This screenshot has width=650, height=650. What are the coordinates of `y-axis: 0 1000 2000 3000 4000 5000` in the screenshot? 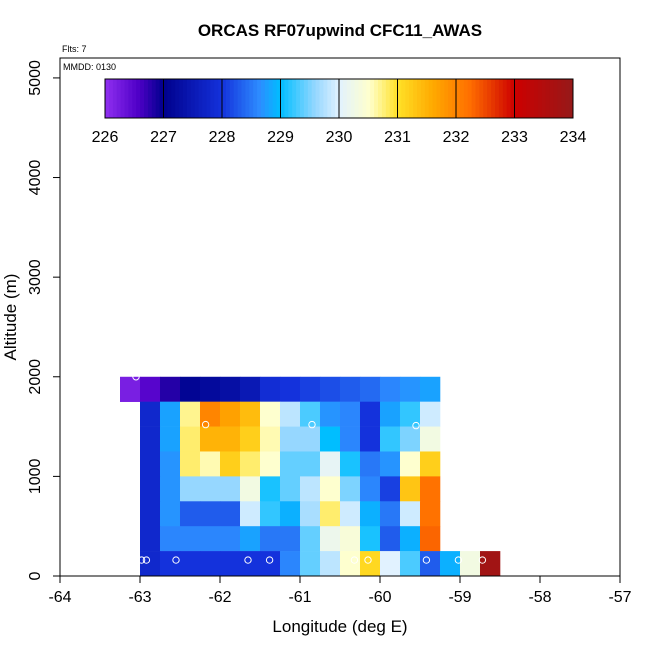 It's located at (43, 320).